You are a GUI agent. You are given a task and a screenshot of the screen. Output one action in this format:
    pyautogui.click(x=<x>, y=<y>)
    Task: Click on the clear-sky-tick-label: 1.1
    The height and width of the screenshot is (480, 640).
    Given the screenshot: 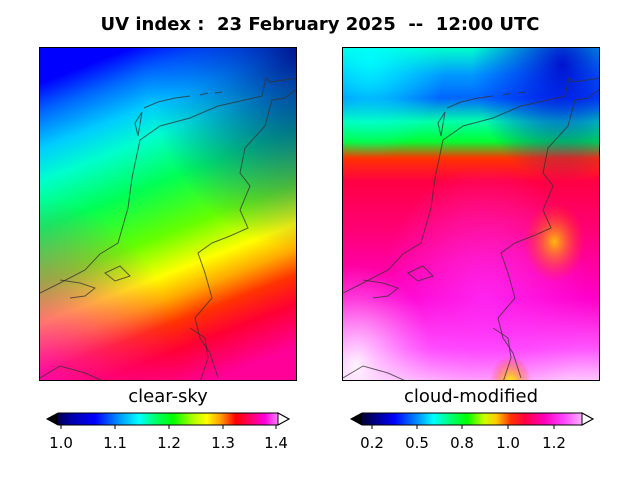 What is the action you would take?
    pyautogui.click(x=115, y=443)
    